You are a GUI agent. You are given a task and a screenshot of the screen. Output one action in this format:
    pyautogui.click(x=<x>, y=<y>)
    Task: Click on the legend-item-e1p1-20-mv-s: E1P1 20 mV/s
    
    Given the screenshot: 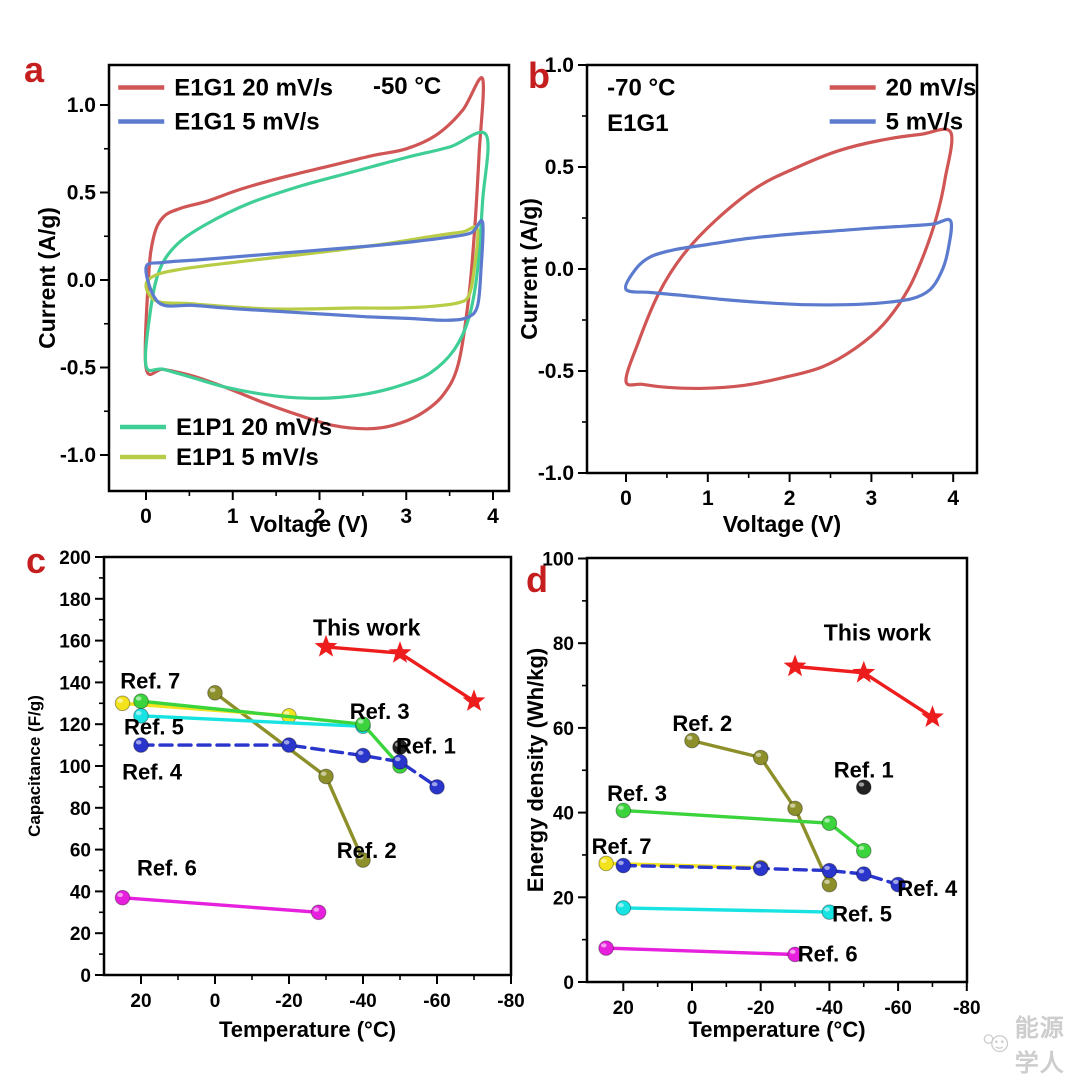 What is the action you would take?
    pyautogui.click(x=225, y=427)
    